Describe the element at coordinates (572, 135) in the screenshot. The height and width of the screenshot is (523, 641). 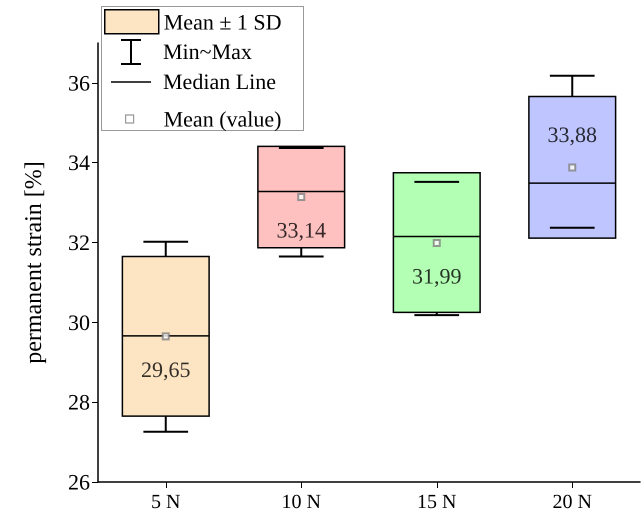
I see `data-label: 33,88` at that location.